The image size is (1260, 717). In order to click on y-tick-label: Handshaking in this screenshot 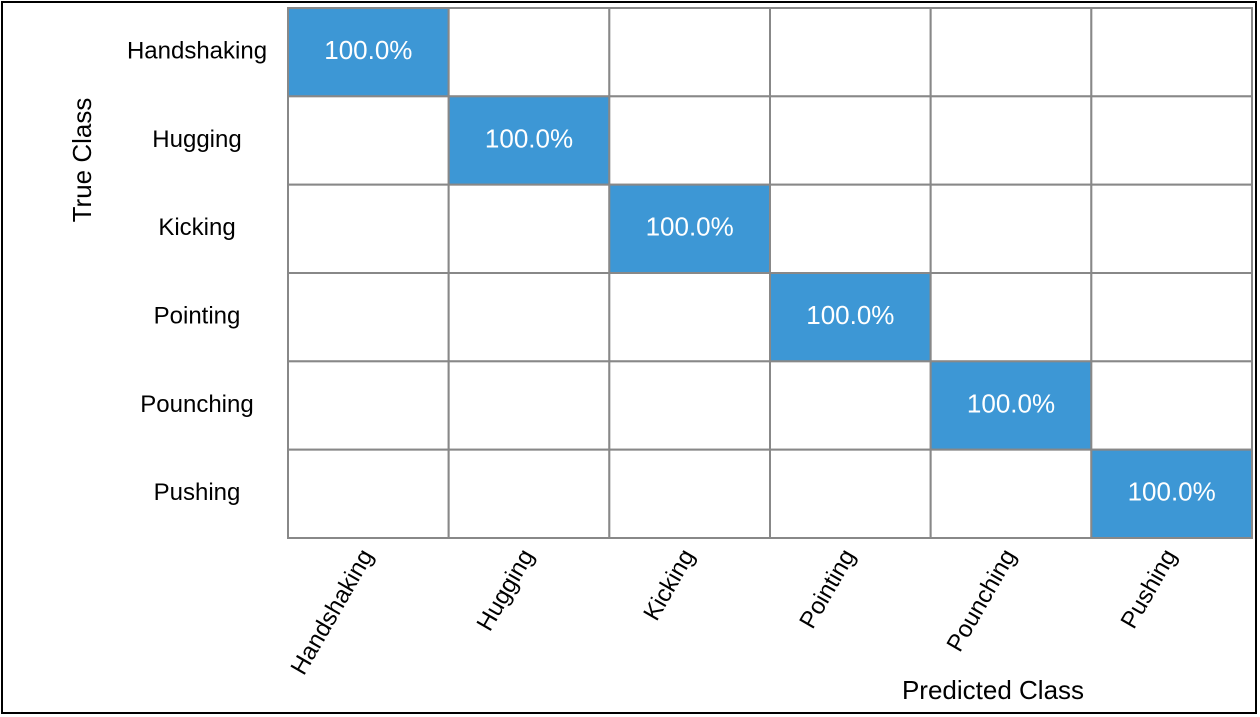, I will do `click(197, 51)`.